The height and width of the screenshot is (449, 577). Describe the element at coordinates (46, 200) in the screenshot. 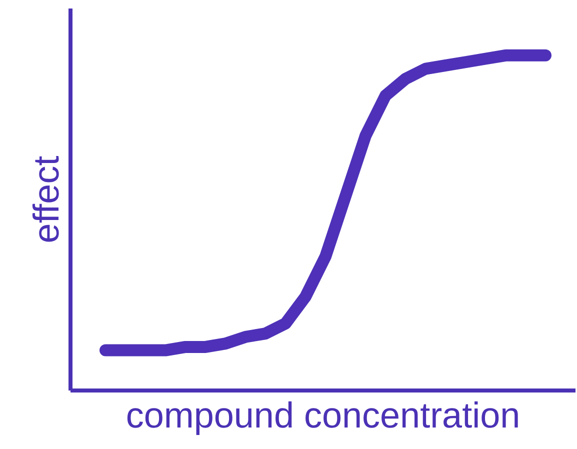

I see `y-axis-title: effect` at that location.